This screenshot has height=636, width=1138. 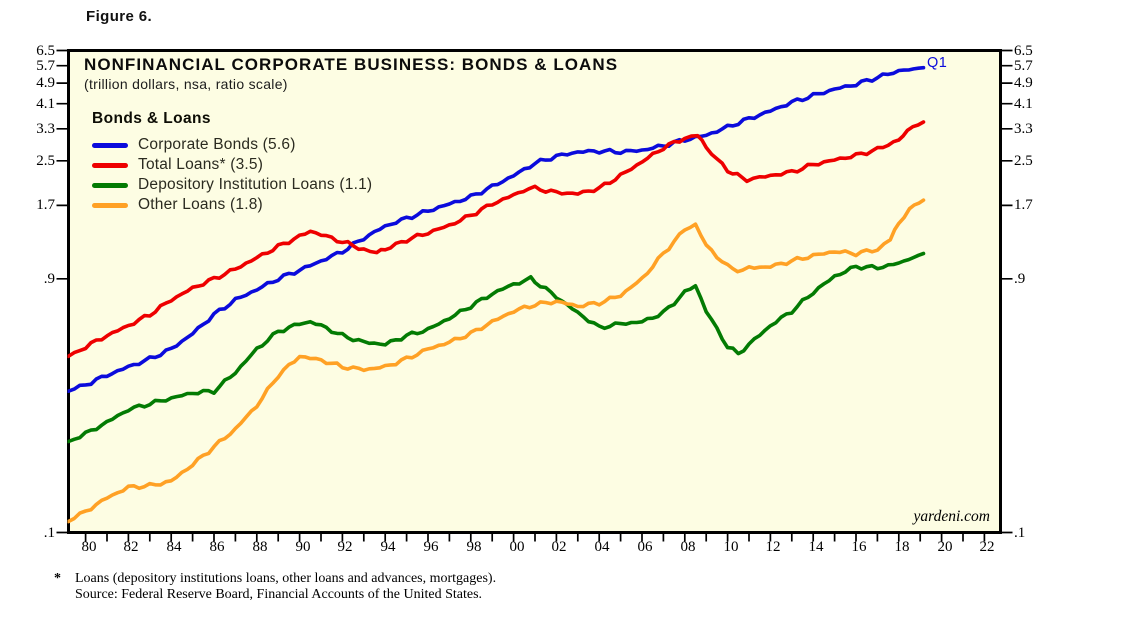 I want to click on x-tick-label: 06, so click(x=645, y=547).